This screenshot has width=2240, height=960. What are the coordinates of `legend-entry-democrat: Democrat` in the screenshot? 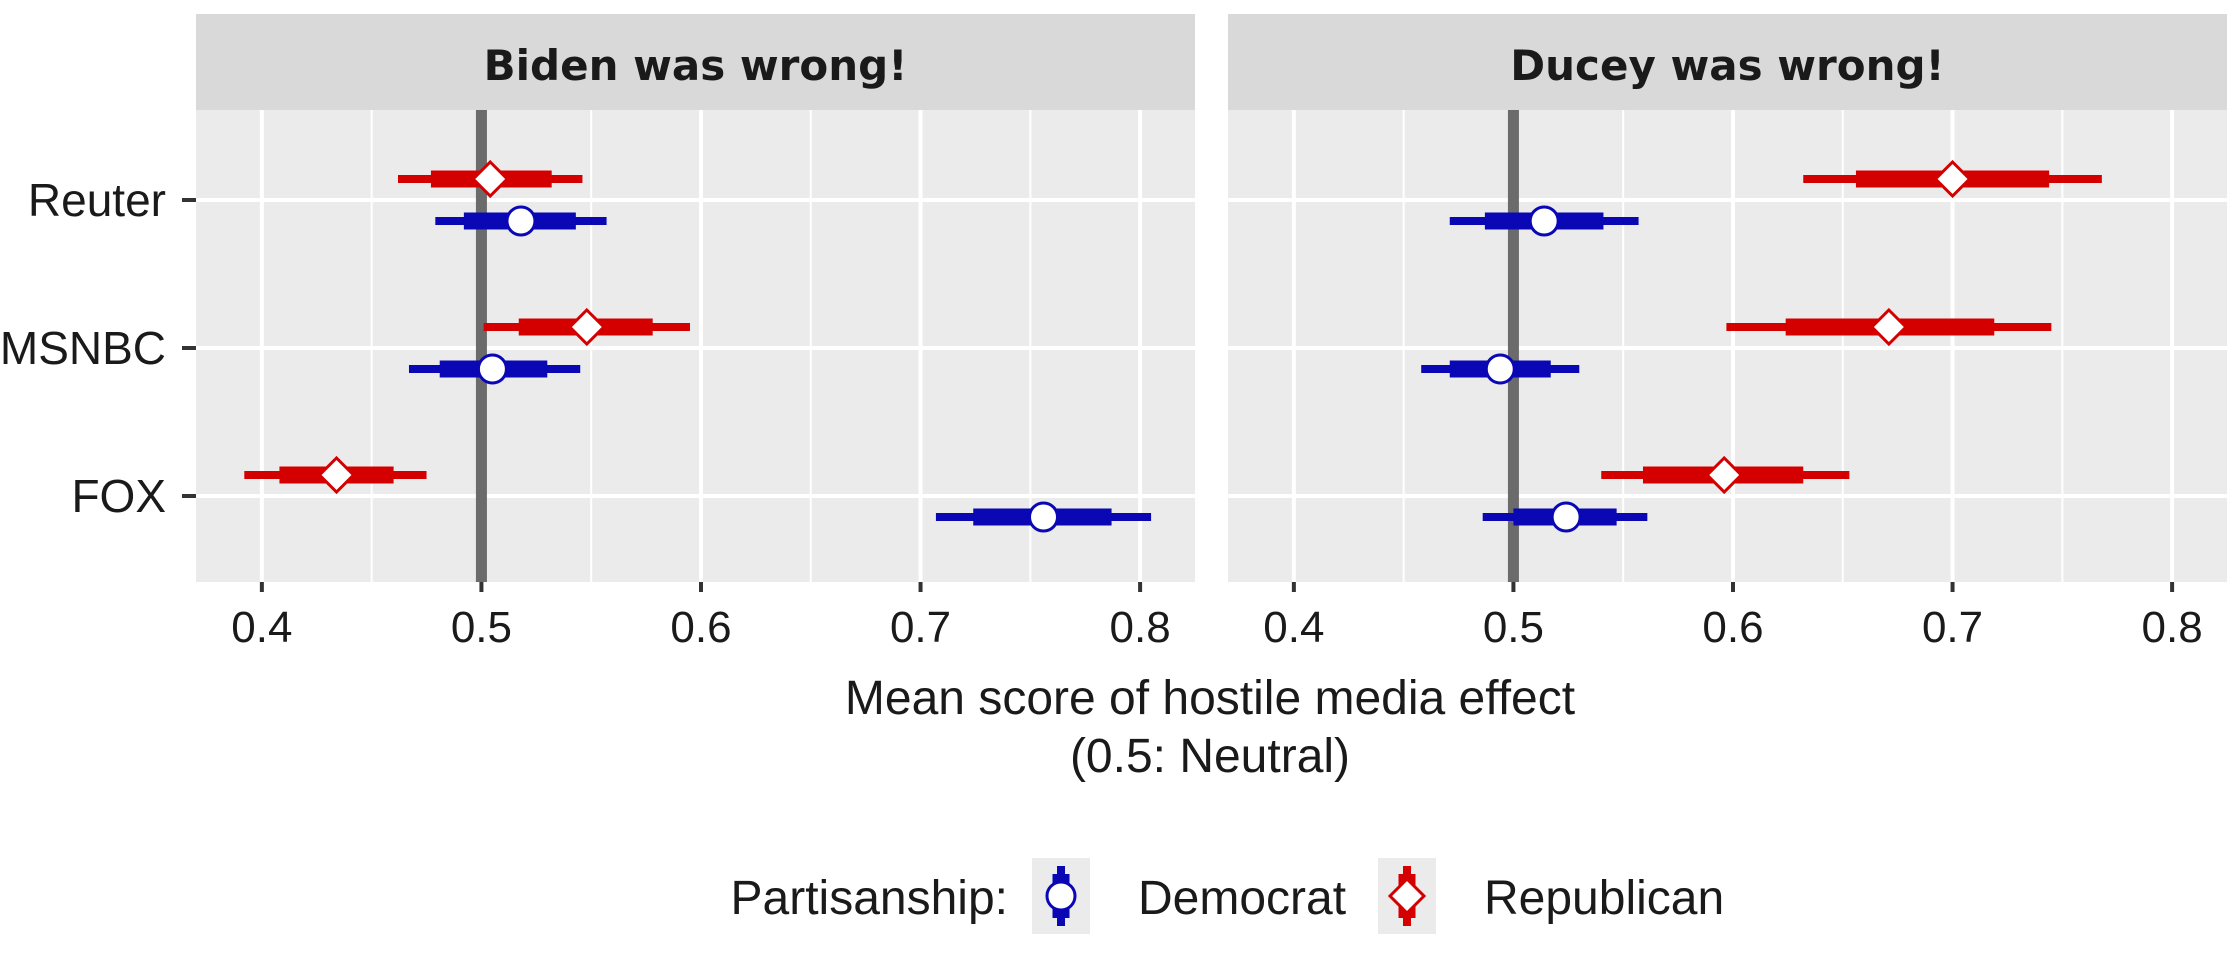 It's located at (1189, 896).